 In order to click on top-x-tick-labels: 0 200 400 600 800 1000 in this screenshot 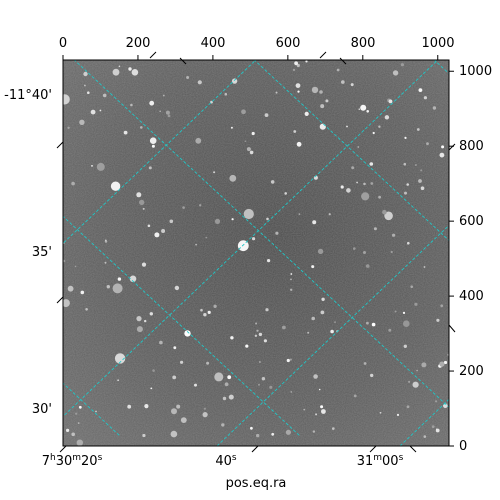, I will do `click(257, 43)`.